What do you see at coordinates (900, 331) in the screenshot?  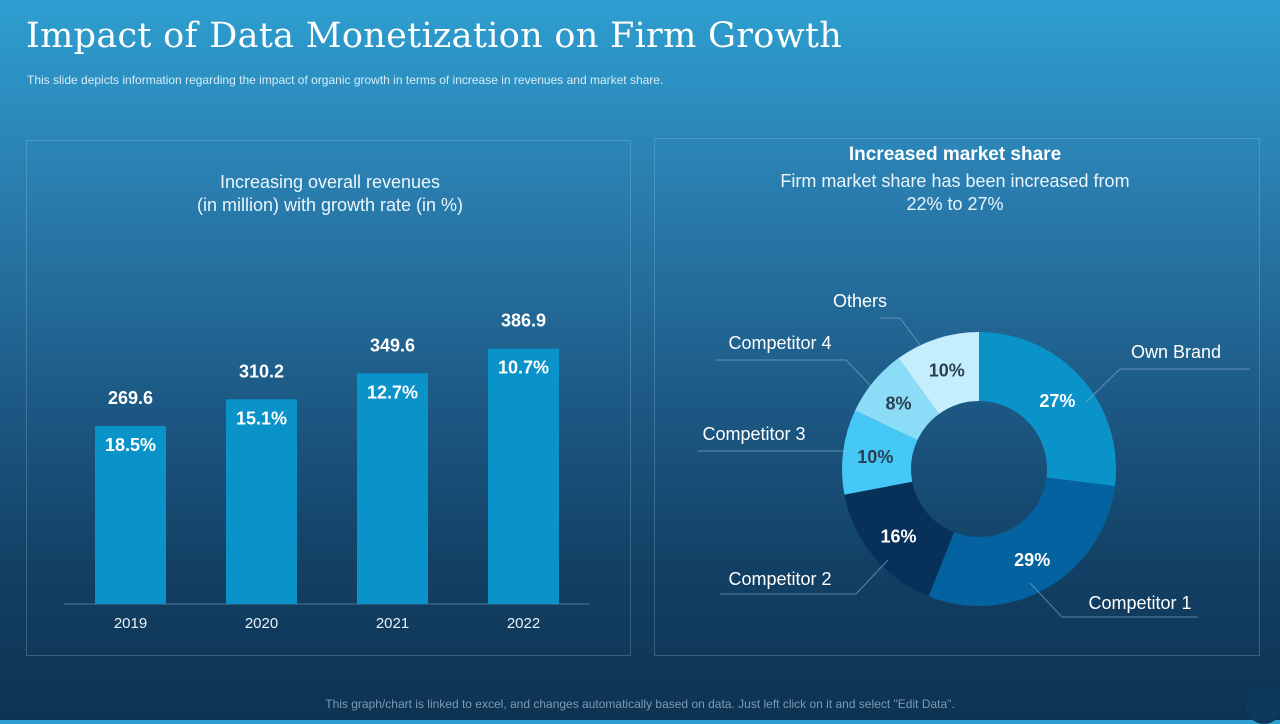 I see `leader-line-others` at bounding box center [900, 331].